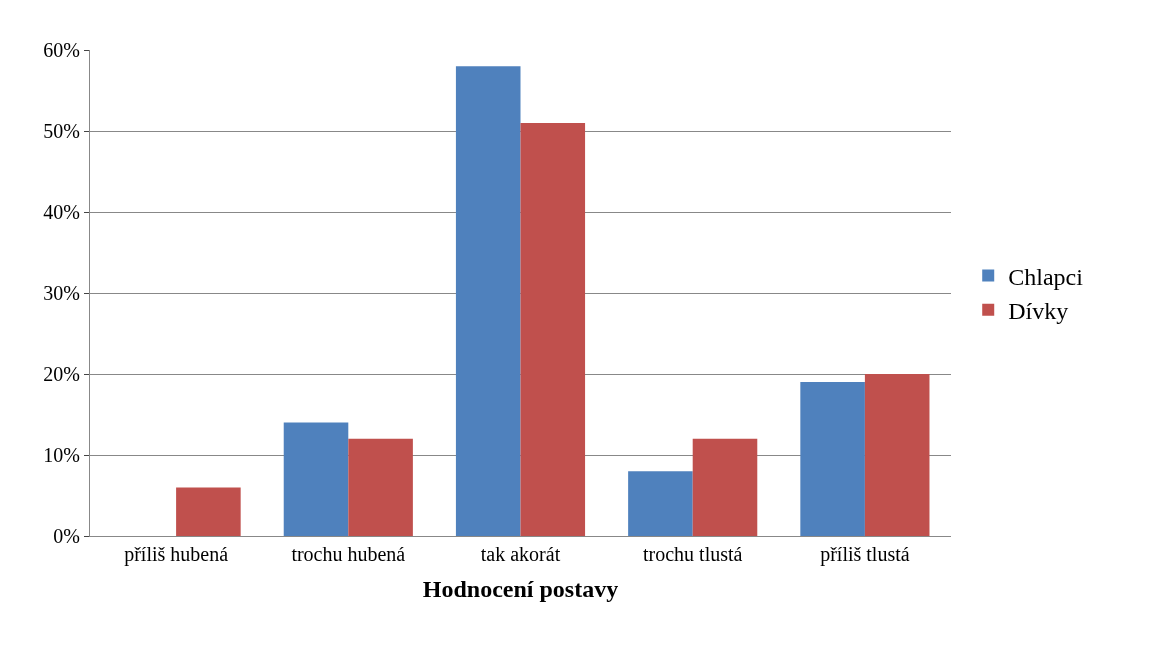  I want to click on x-tick-label: trochu tlustá, so click(692, 554).